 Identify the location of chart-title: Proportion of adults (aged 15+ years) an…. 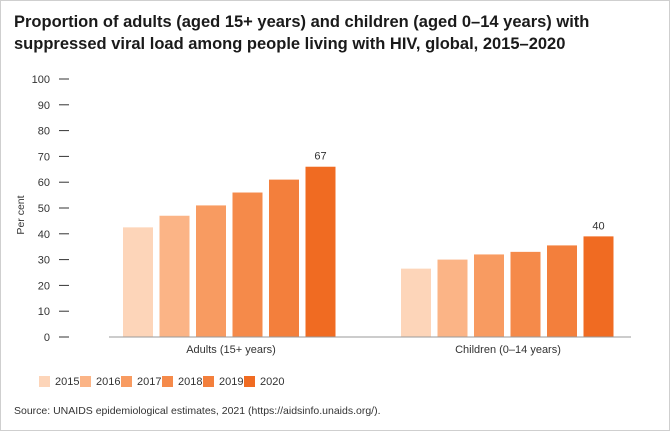
(302, 33).